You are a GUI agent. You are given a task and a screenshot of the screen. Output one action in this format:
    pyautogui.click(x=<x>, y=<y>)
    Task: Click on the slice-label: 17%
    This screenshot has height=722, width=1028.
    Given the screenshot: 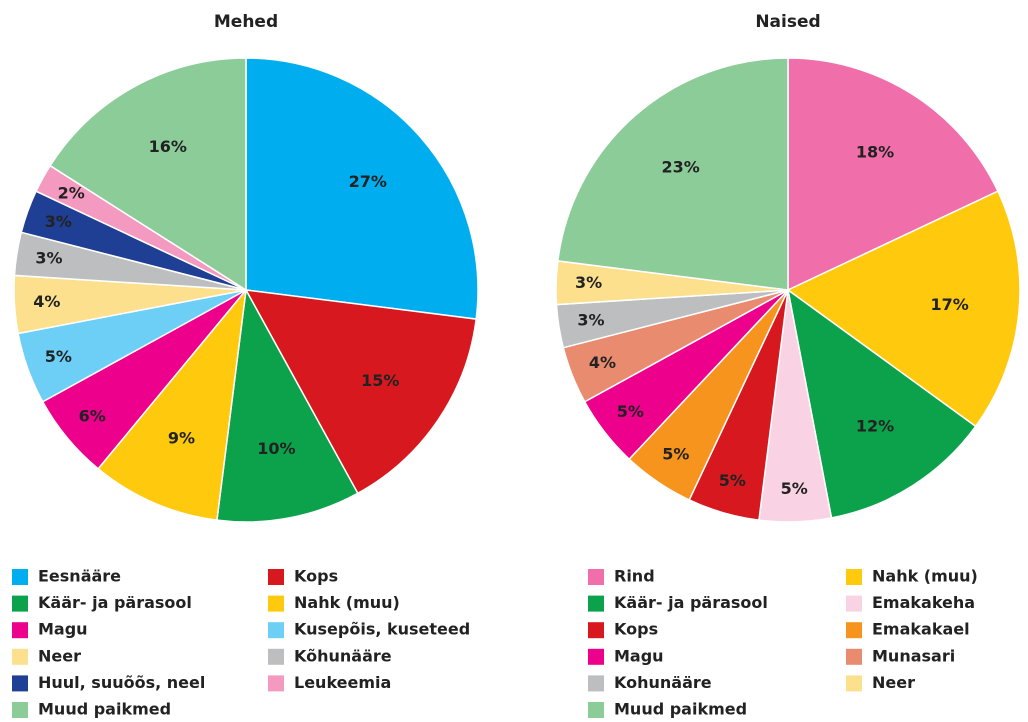 What is the action you would take?
    pyautogui.click(x=950, y=304)
    